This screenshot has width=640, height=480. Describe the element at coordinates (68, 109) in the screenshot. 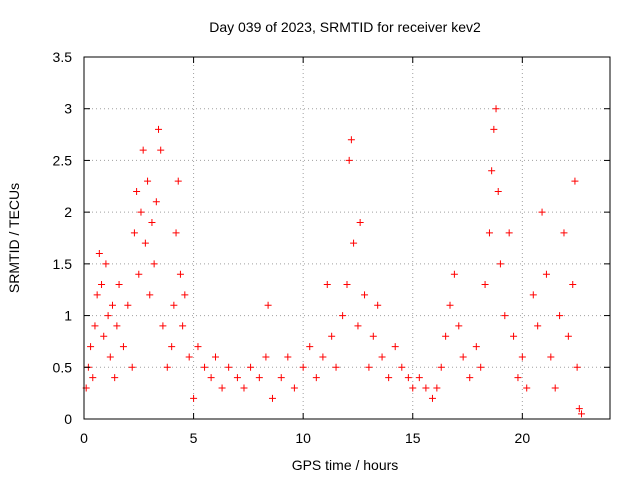

I see `y-tick-label: 3` at that location.